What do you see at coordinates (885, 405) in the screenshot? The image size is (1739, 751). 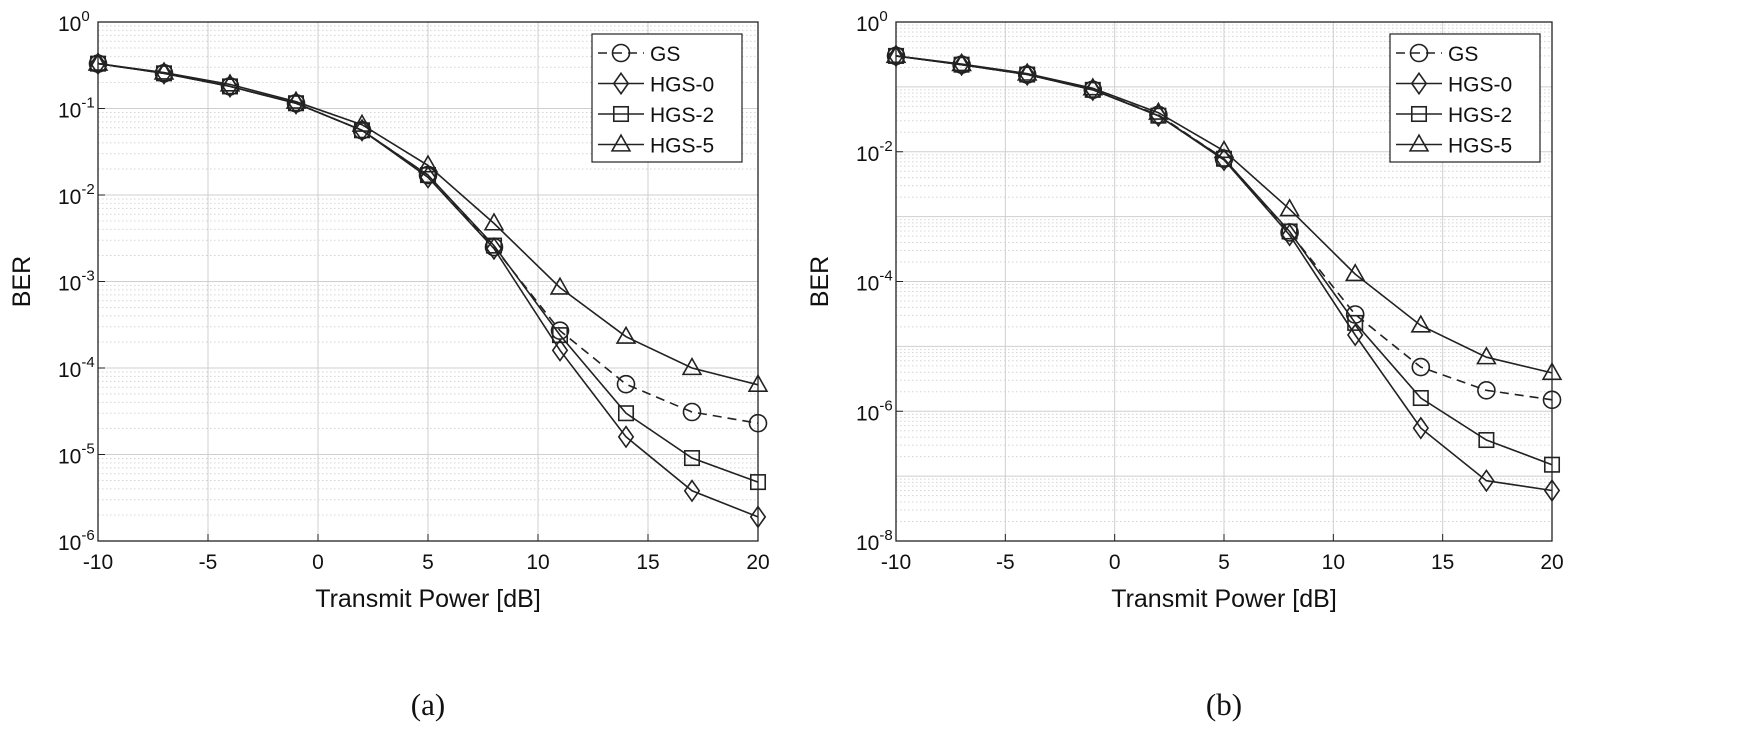 I see `y-tick-exponent: -6` at bounding box center [885, 405].